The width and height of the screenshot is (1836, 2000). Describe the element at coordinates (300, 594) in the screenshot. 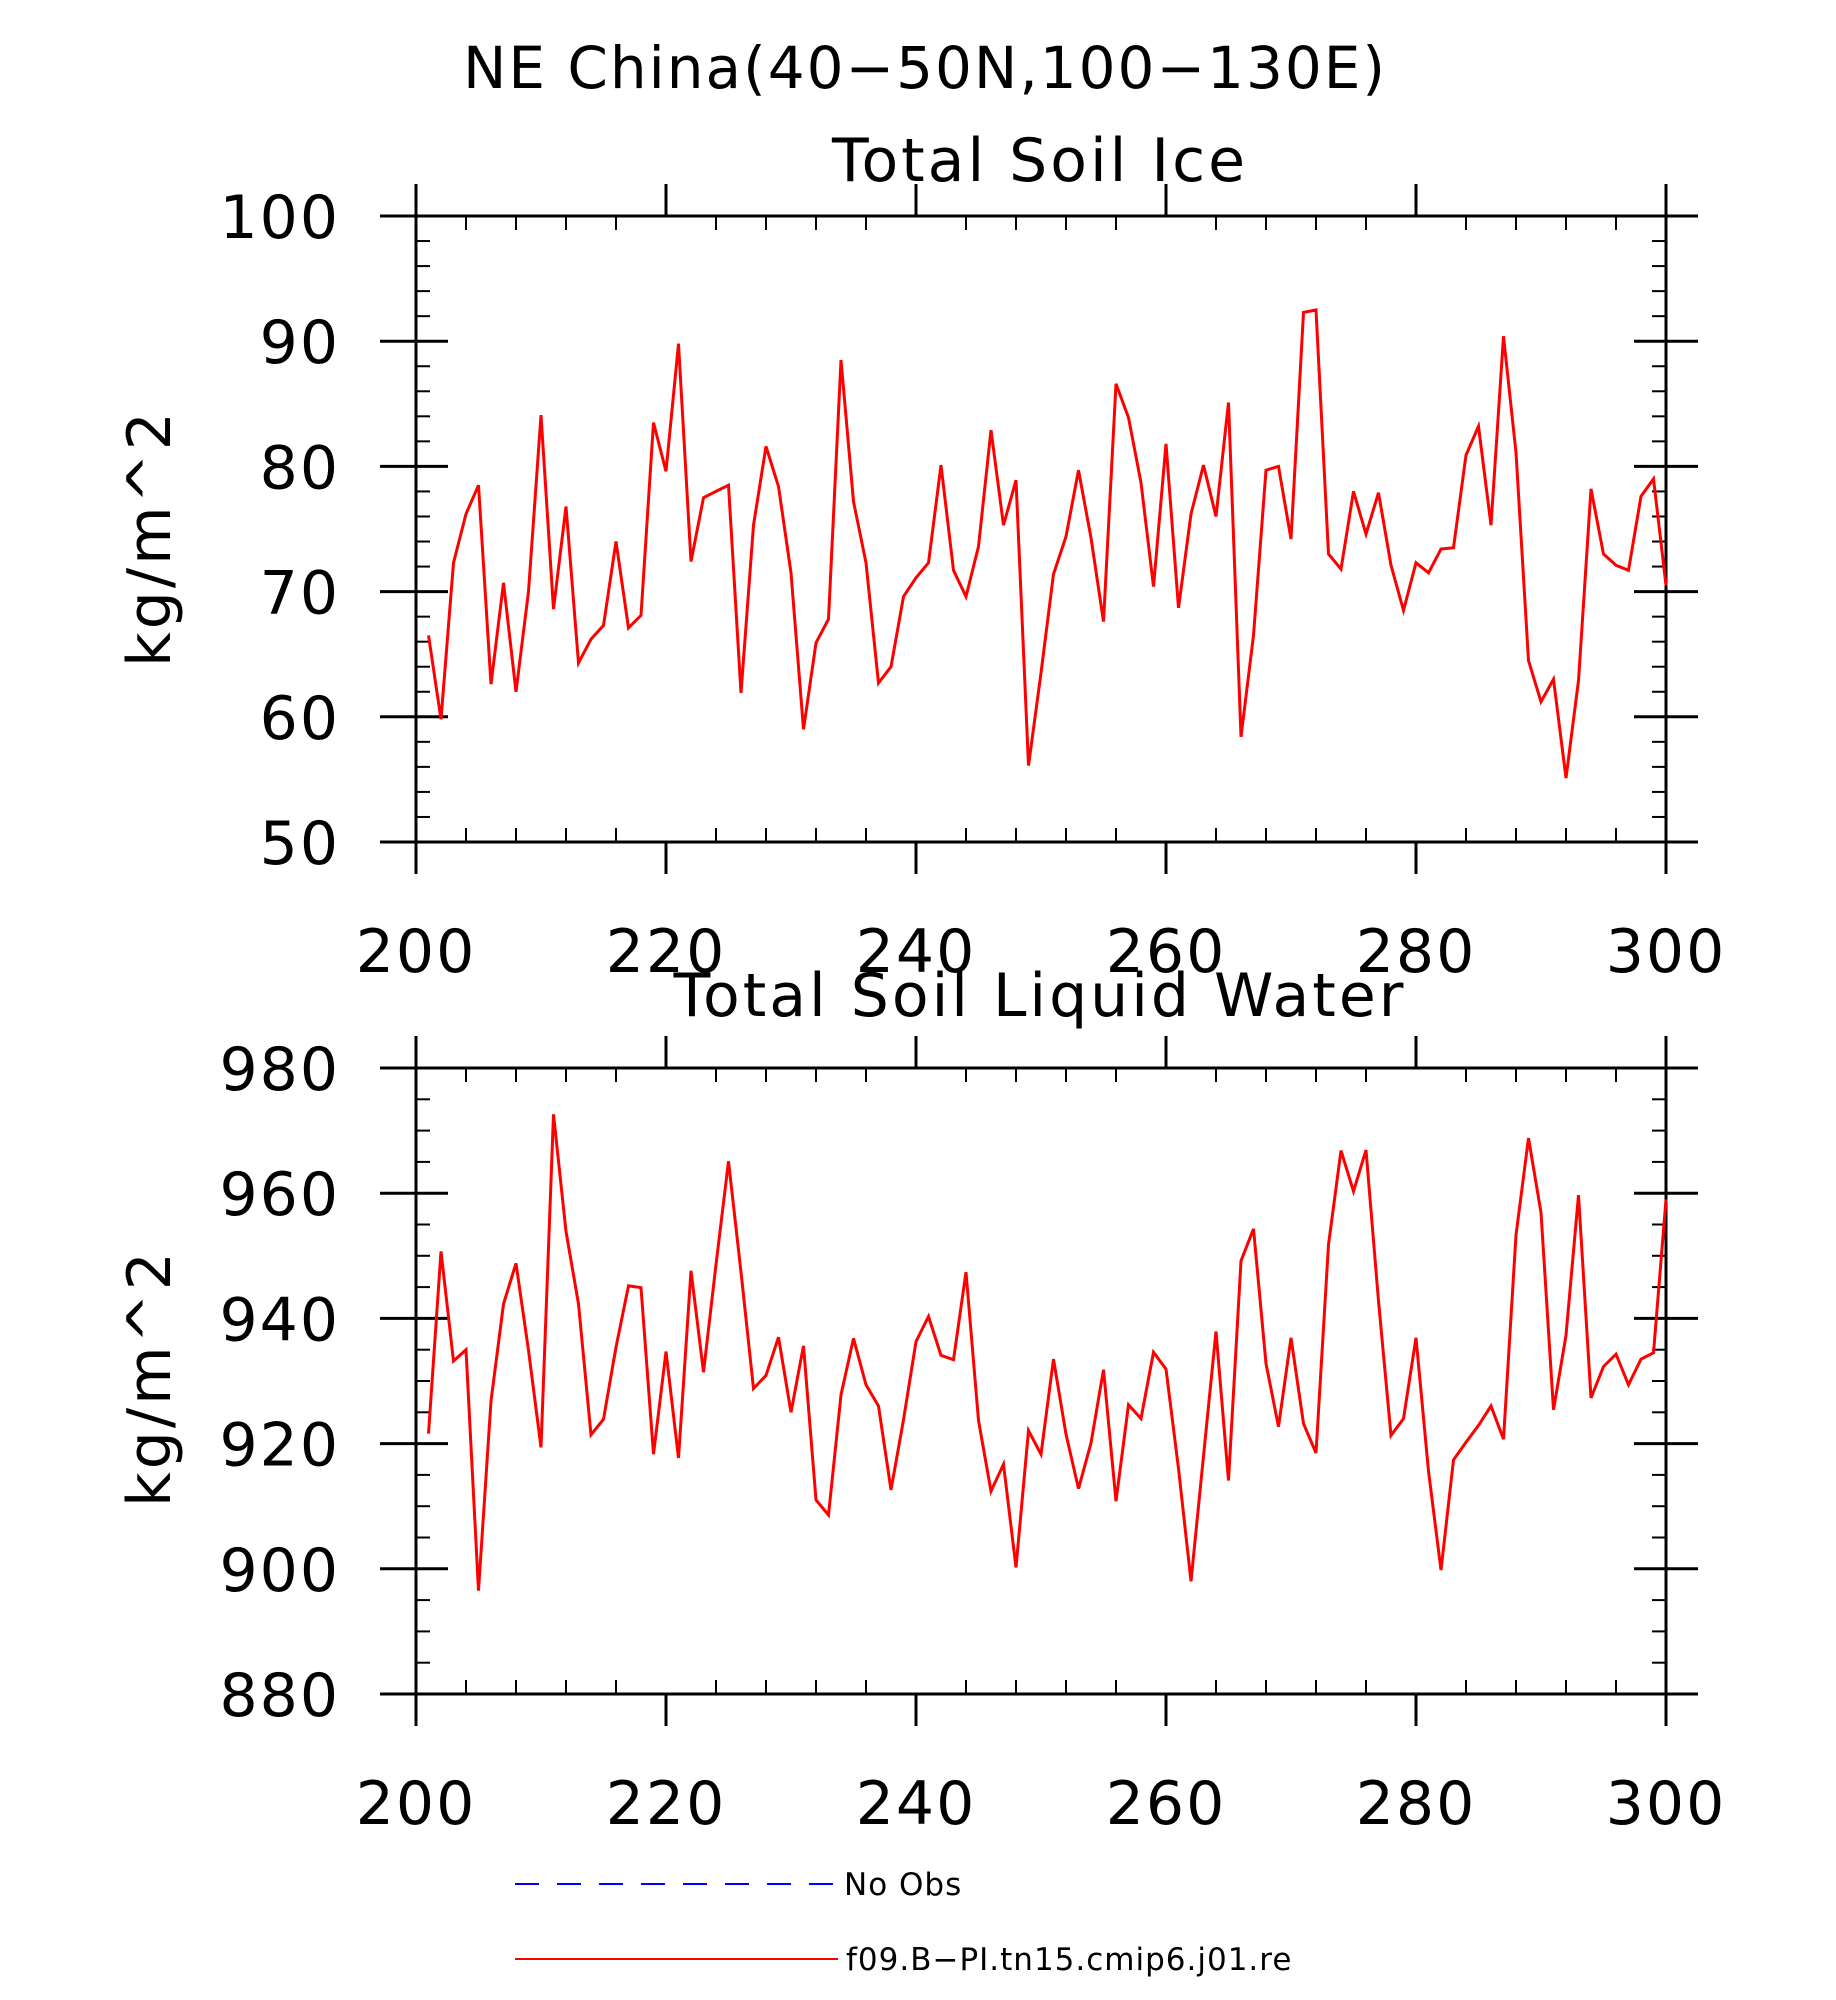

I see `y-tick-label: 70` at that location.